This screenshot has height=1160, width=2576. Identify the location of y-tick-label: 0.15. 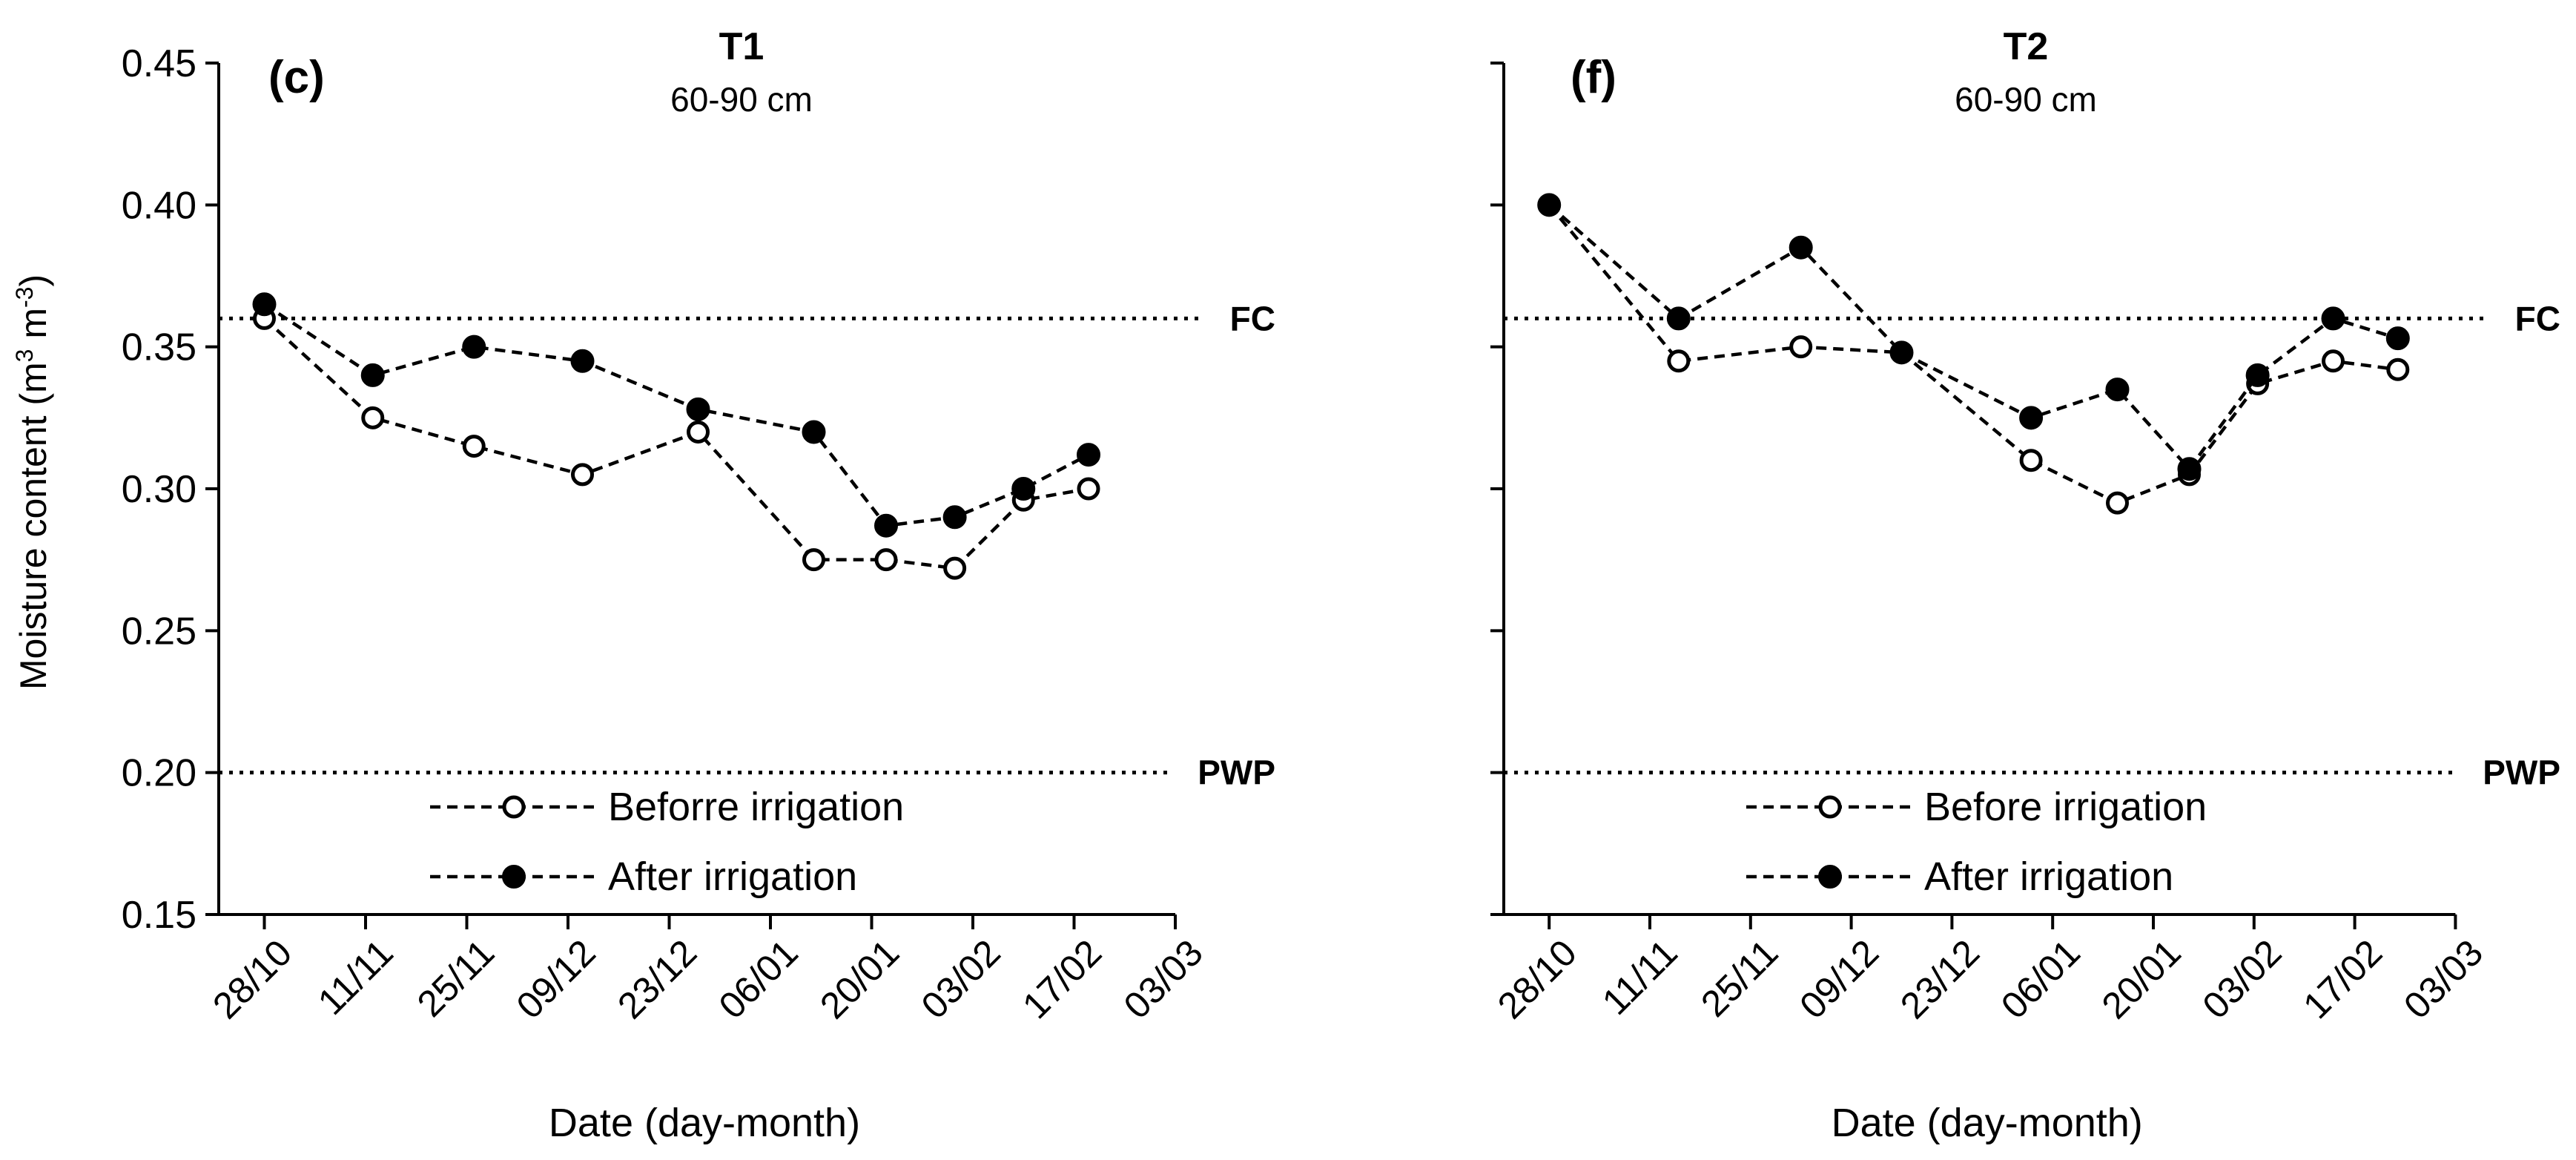
(159, 915).